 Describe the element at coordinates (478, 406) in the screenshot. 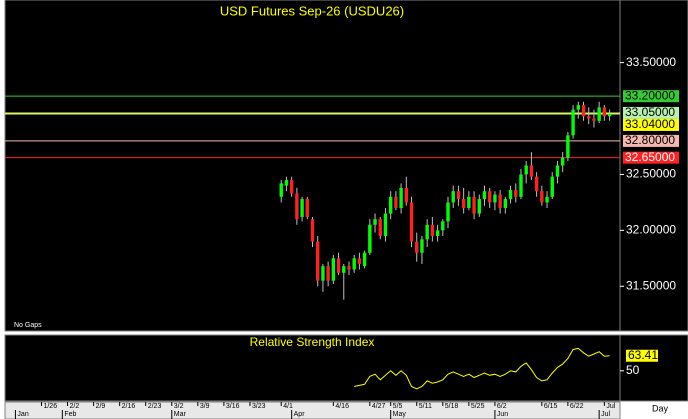

I see `x-tick-label: 5/25` at that location.